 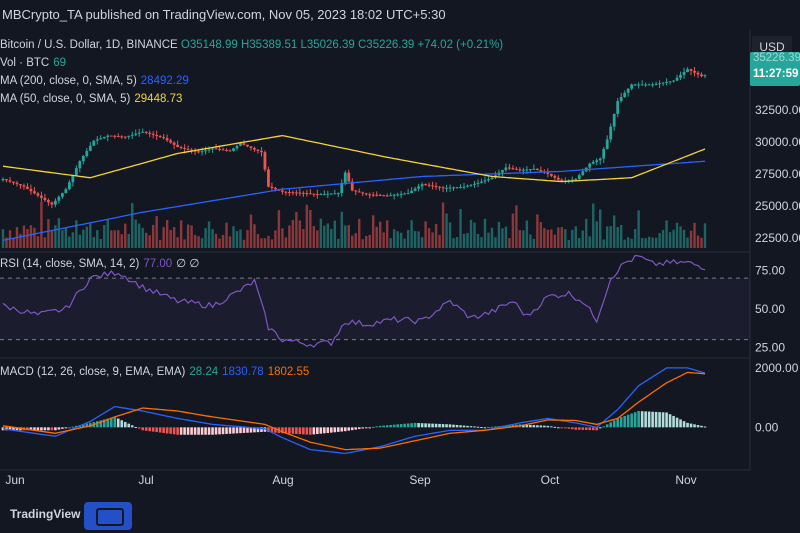 I want to click on macd-line, so click(x=354, y=411).